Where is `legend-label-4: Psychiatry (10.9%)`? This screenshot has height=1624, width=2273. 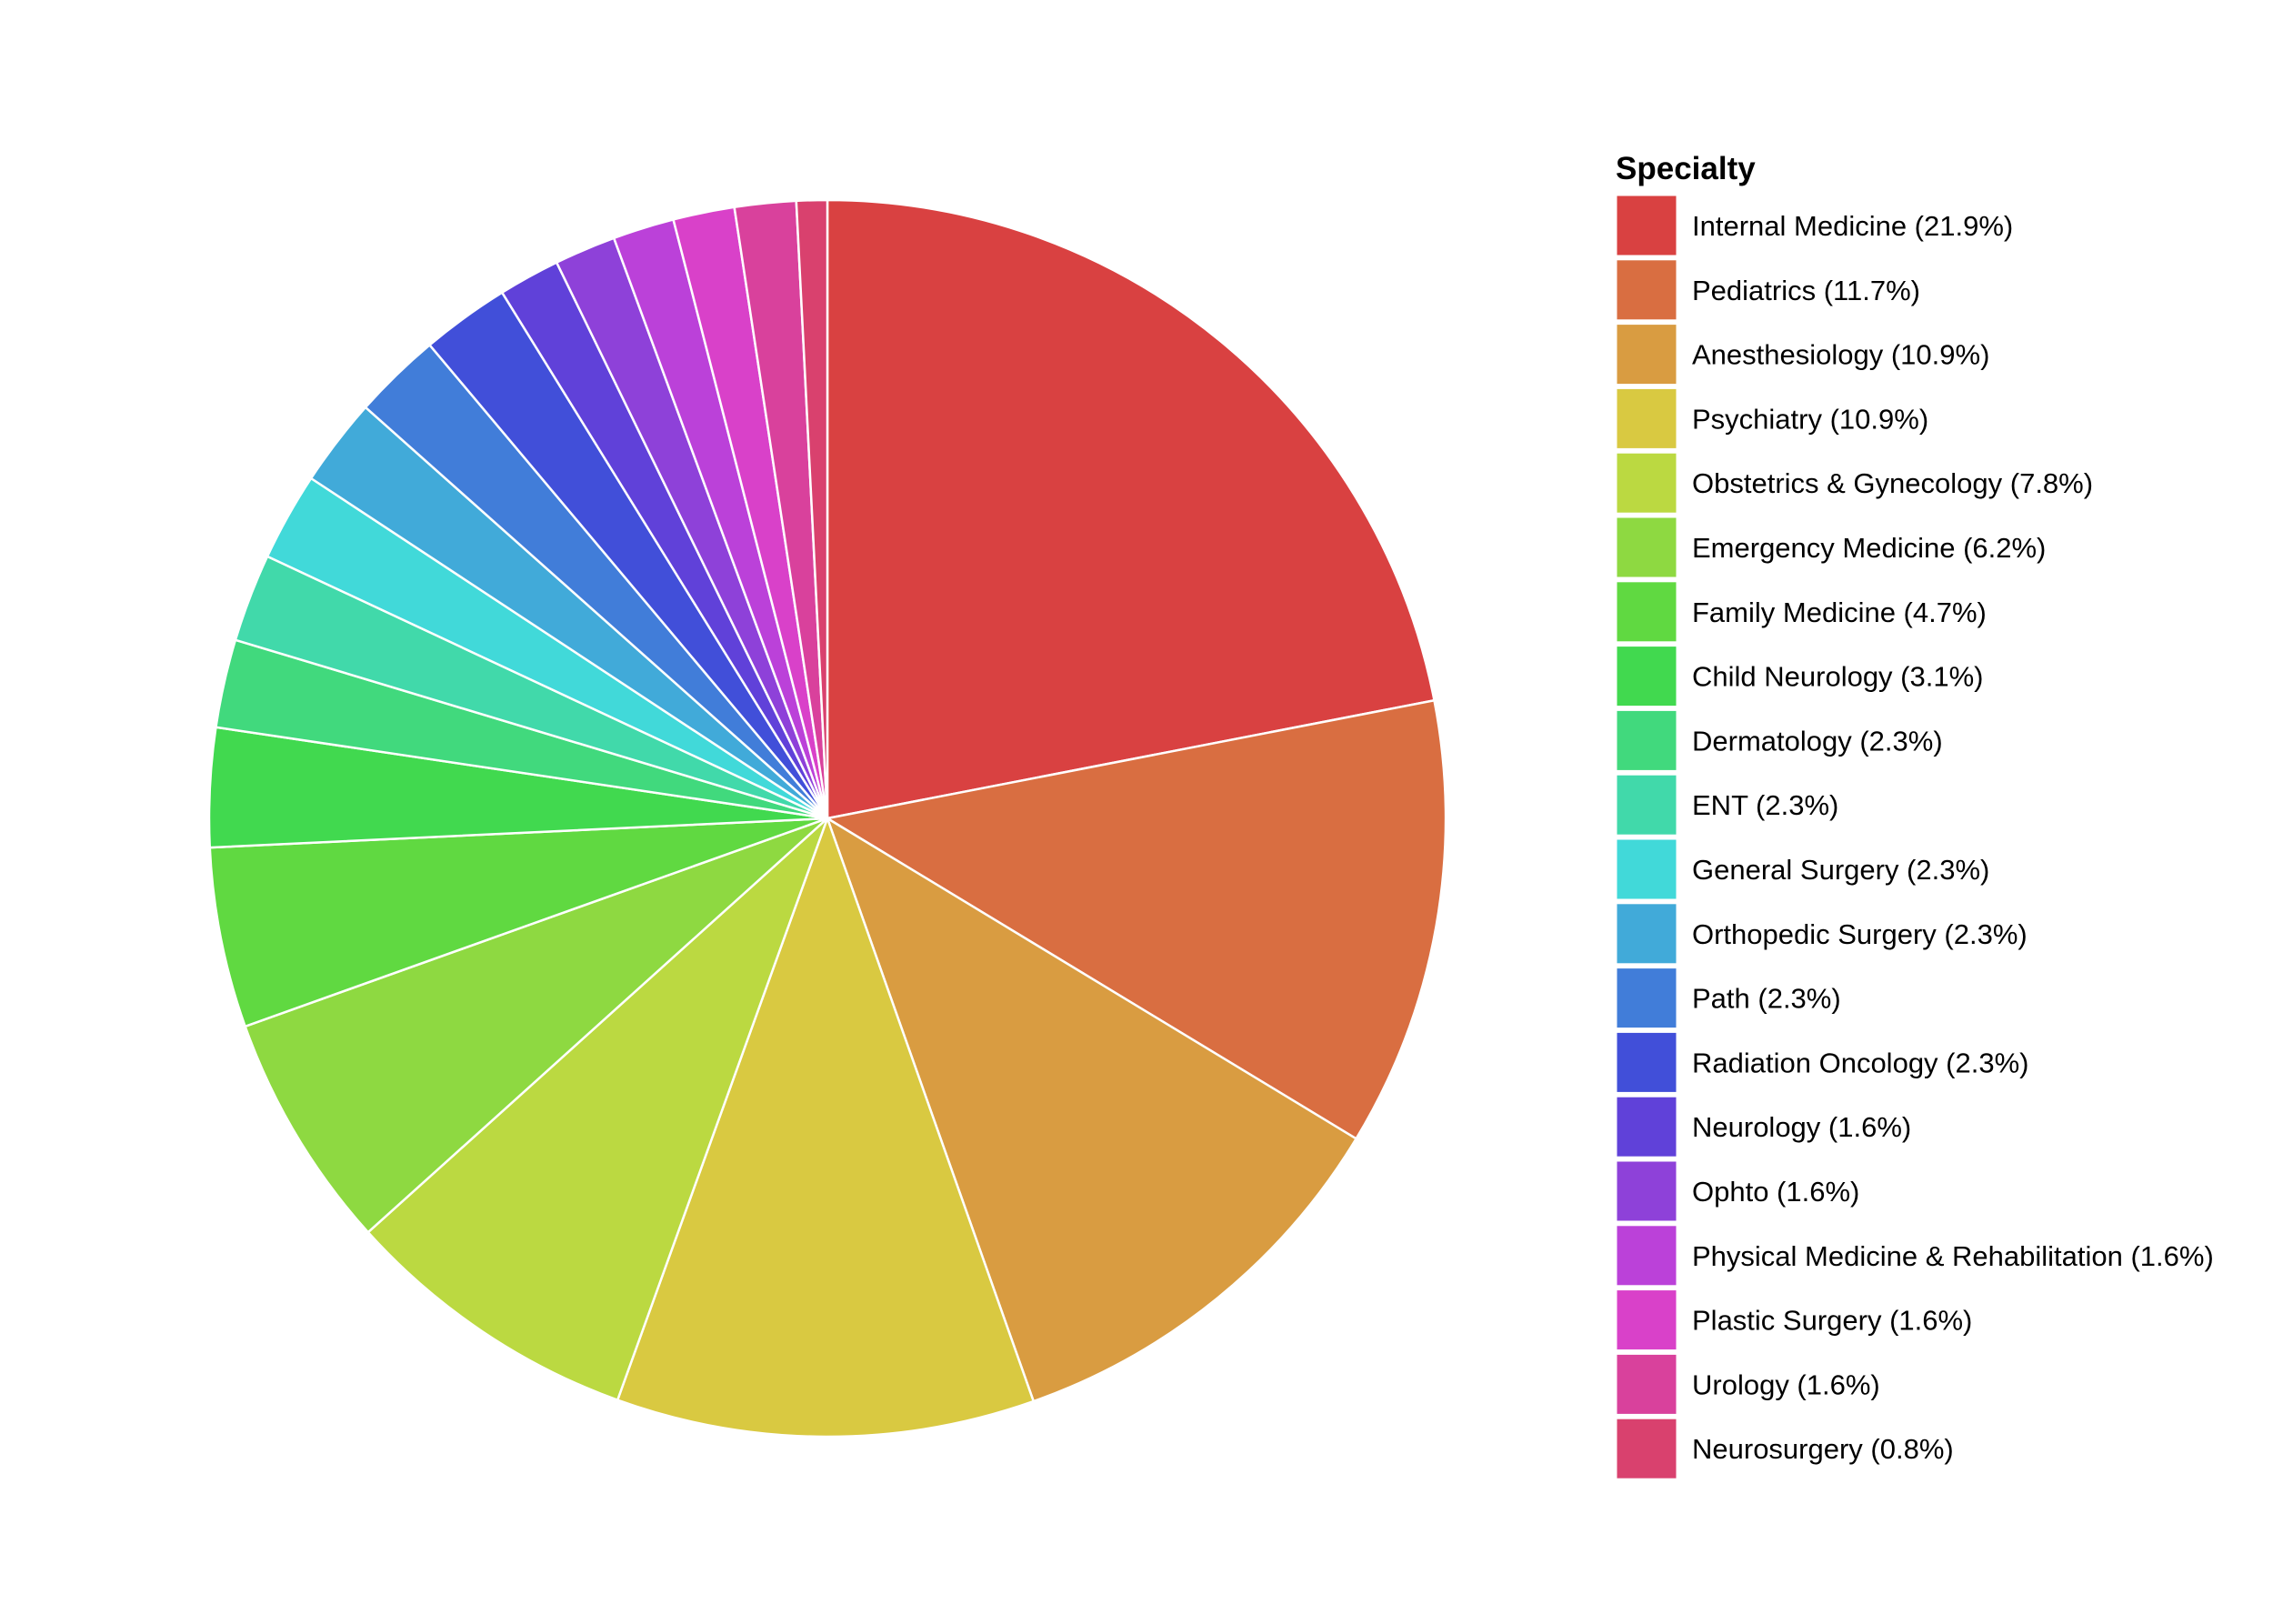 legend-label-4: Psychiatry (10.9%) is located at coordinates (1810, 419).